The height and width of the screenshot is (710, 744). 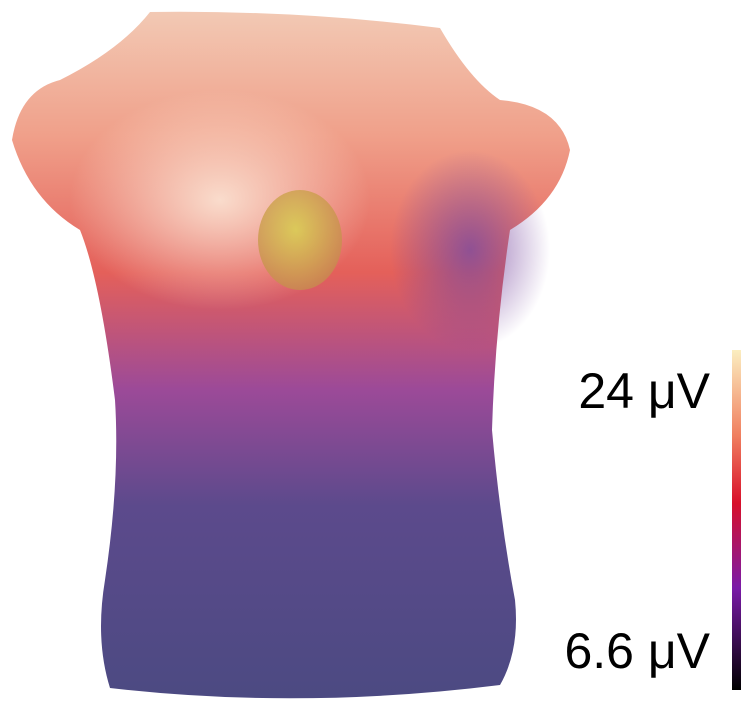 I want to click on colorbar, so click(x=736, y=520).